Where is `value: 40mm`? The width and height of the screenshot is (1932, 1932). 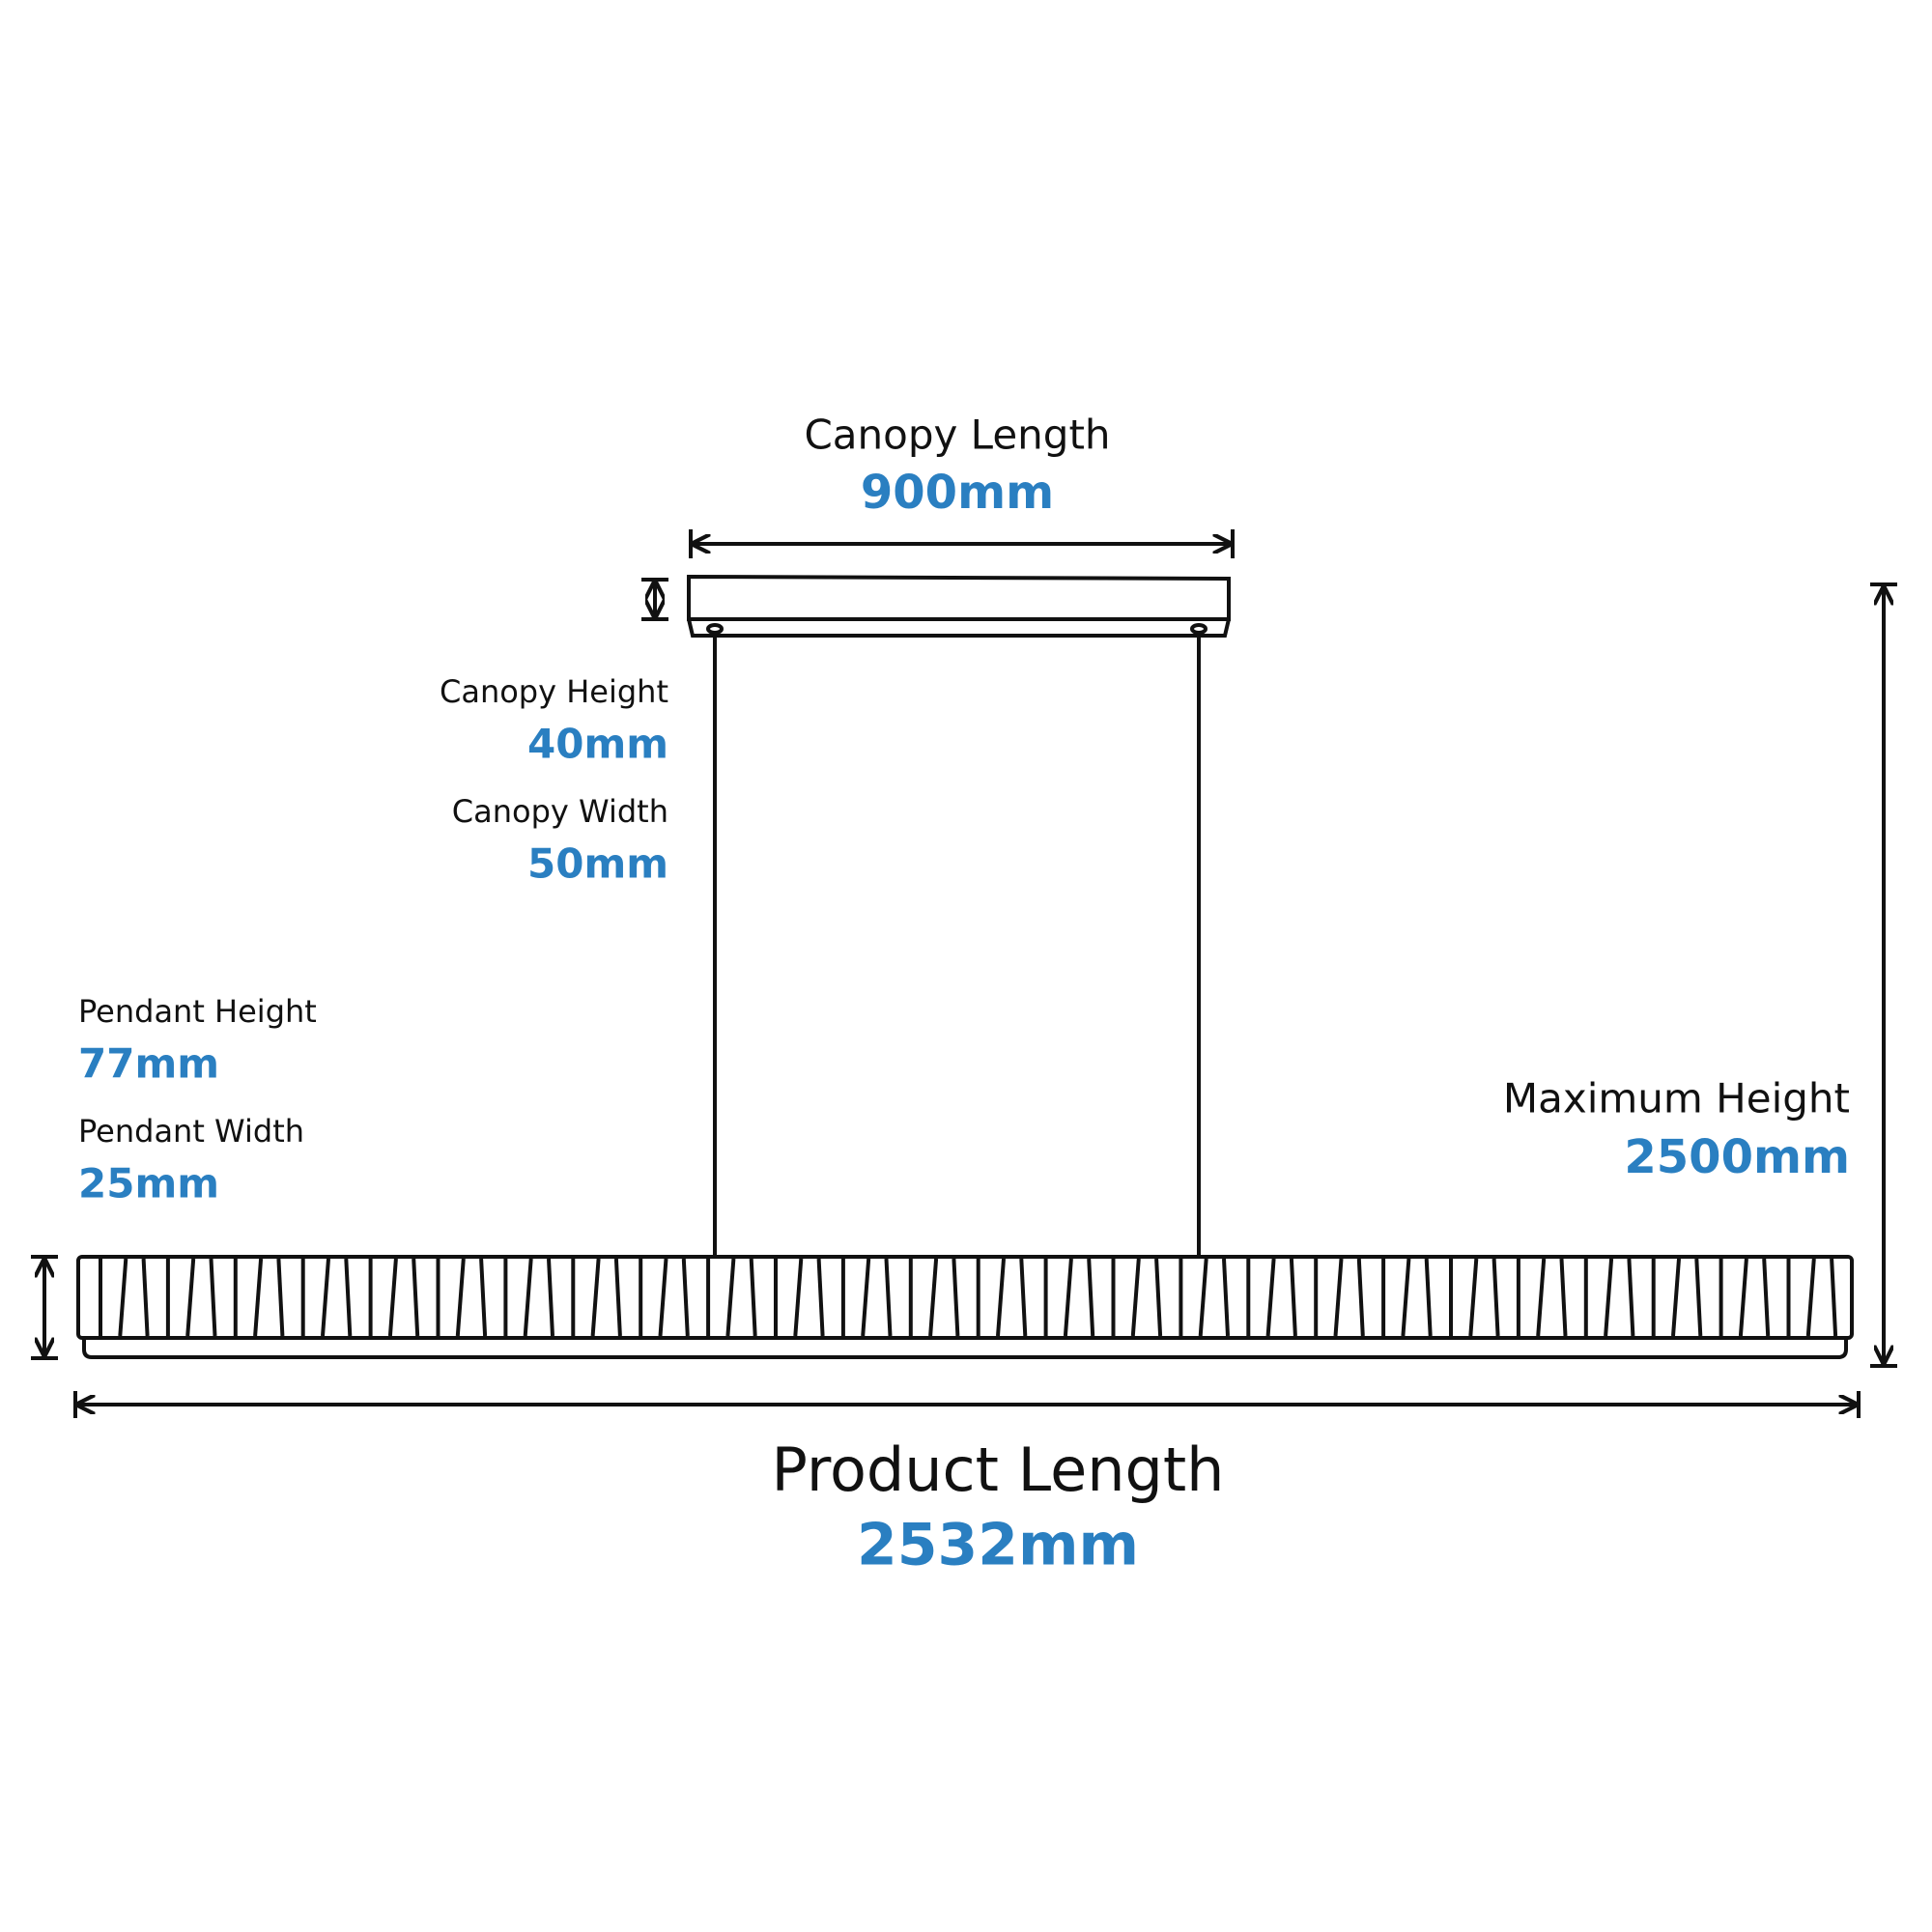
value: 40mm is located at coordinates (597, 744).